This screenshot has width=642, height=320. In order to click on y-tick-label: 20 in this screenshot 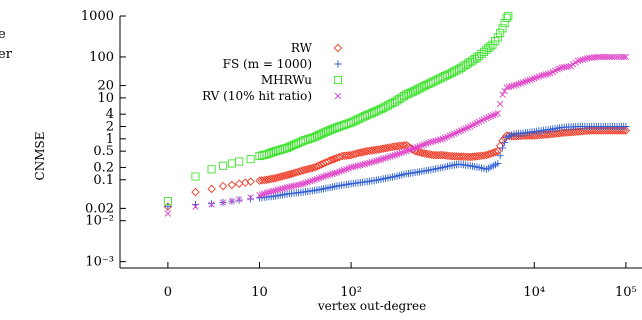, I will do `click(105, 86)`.